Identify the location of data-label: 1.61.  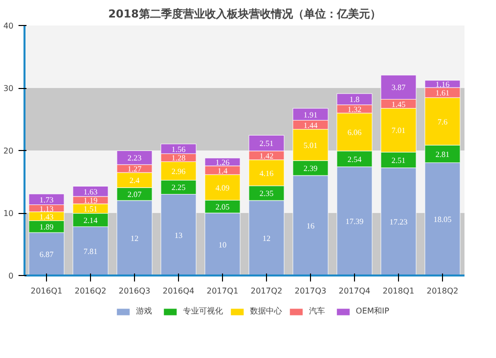
(443, 93).